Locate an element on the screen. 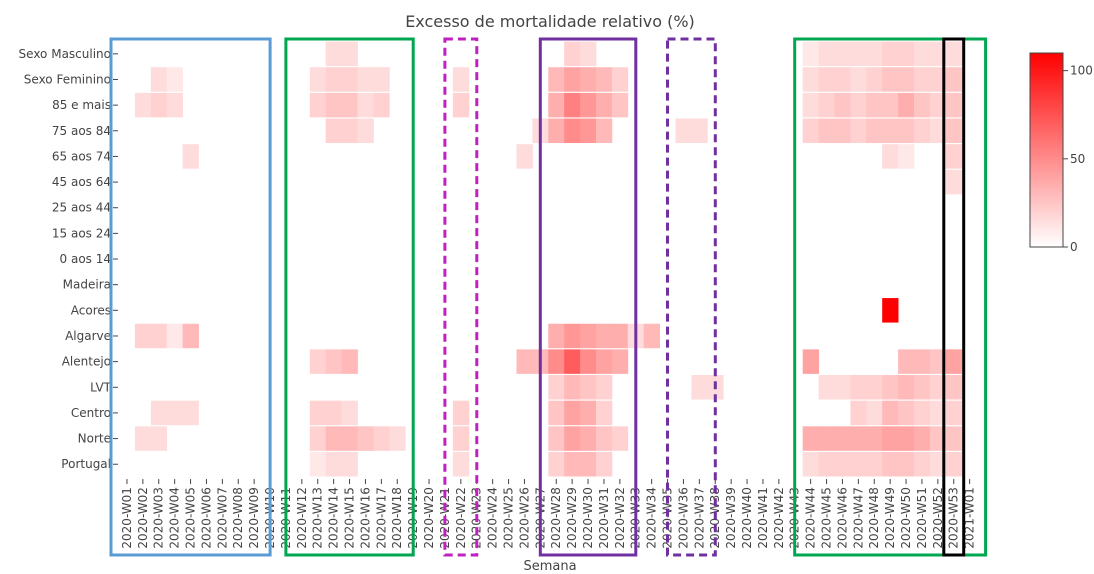  colorbar-tick-label: 0 is located at coordinates (1074, 247).